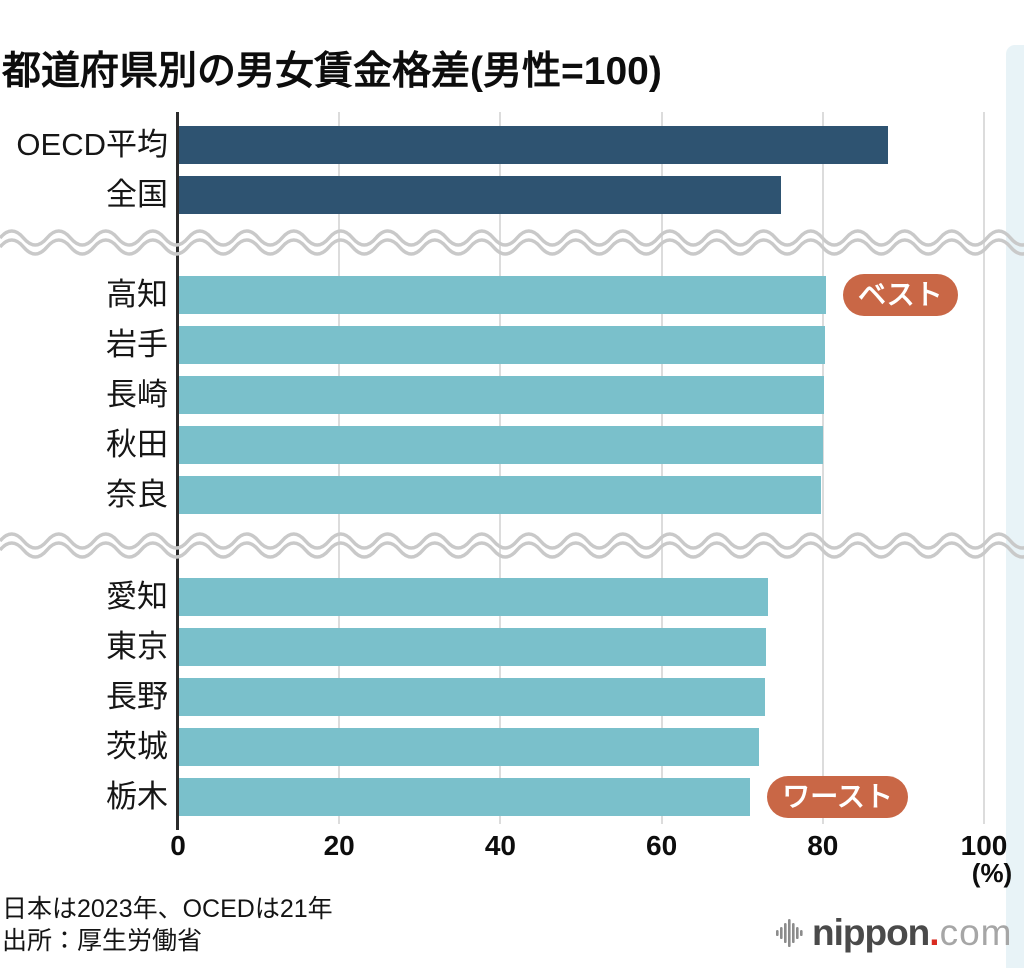  I want to click on footer-source: 出所：厚生労働省, so click(102, 941).